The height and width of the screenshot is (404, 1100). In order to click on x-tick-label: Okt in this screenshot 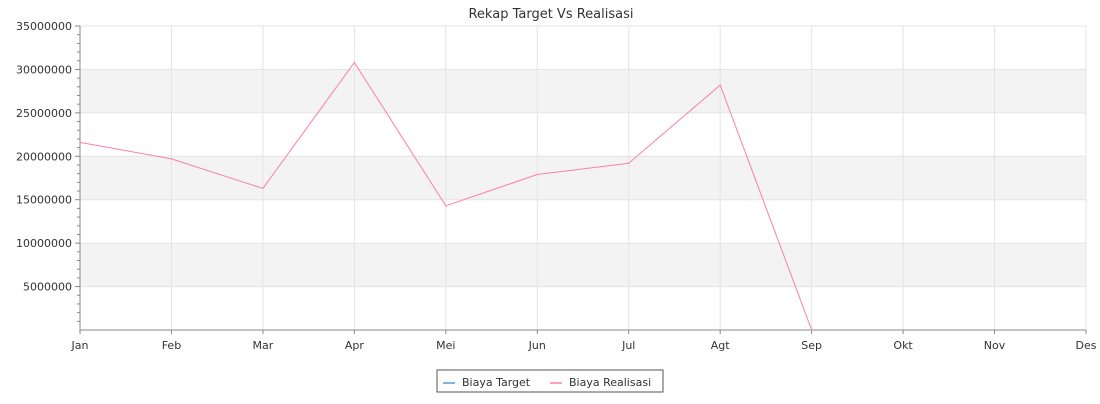, I will do `click(903, 345)`.